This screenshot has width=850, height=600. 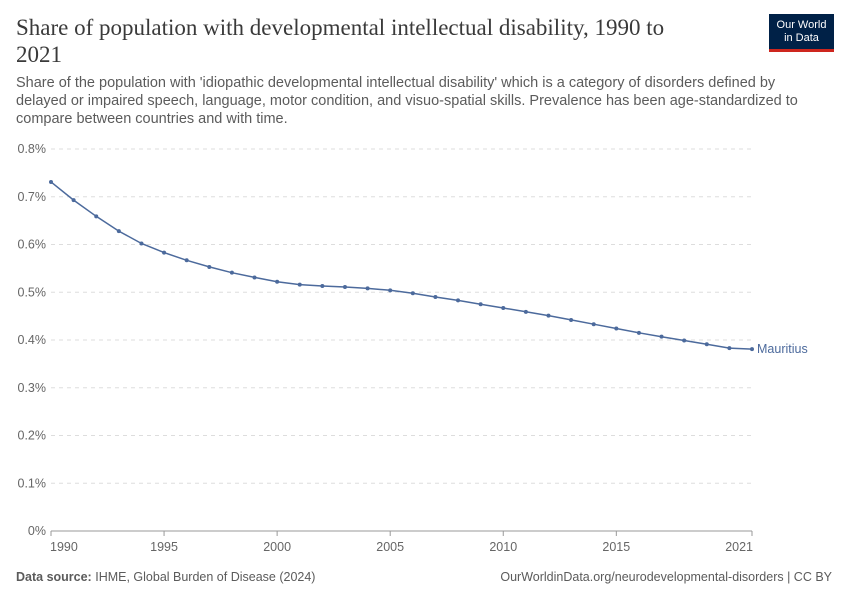 What do you see at coordinates (64, 547) in the screenshot?
I see `x-tick-label: 1990` at bounding box center [64, 547].